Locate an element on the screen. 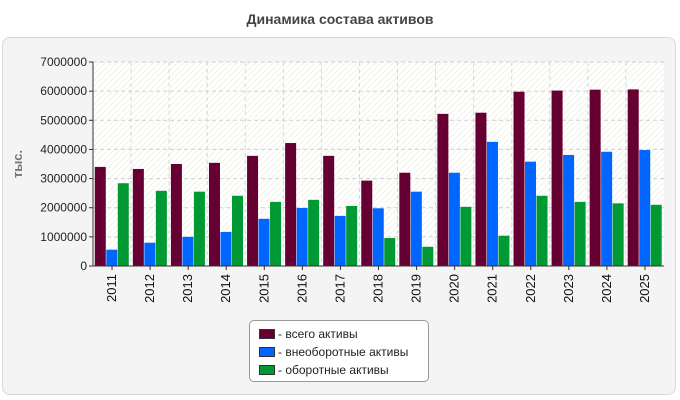 This screenshot has height=400, width=680. x-tick-label: 2021 is located at coordinates (492, 288).